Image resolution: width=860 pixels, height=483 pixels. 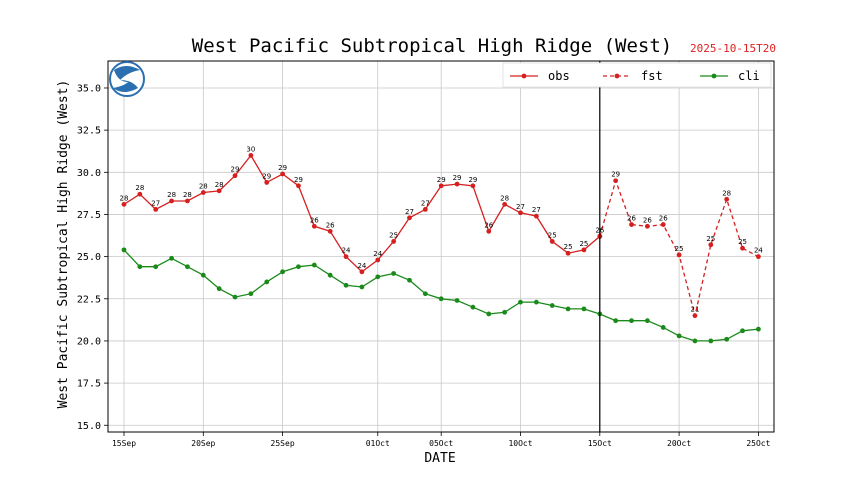 I want to click on x-tick-label: 20Sep, so click(x=203, y=443).